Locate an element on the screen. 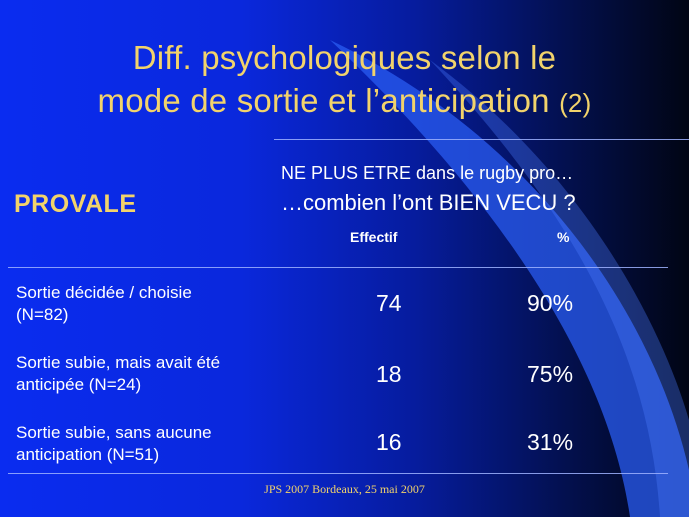 This screenshot has height=517, width=689. row-label-line-1: Sortie subie, sans aucune is located at coordinates (114, 432).